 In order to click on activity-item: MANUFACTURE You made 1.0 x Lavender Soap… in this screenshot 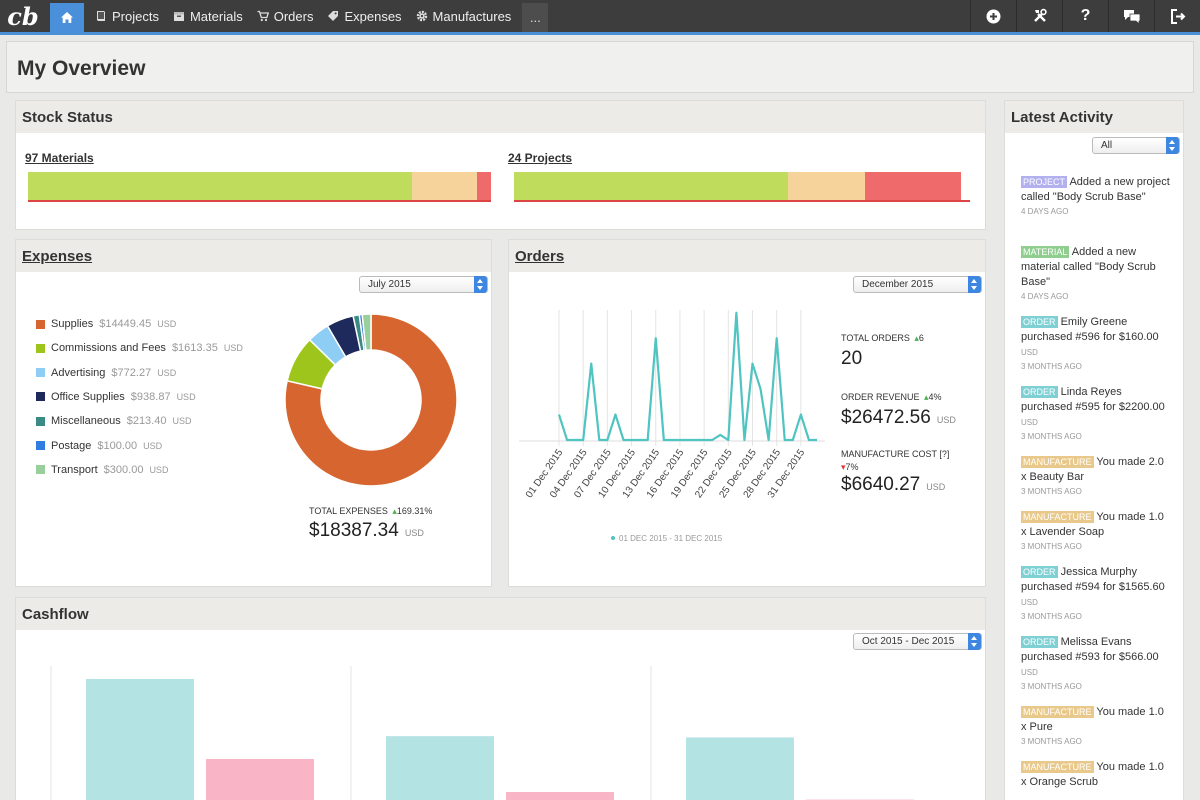, I will do `click(1096, 532)`.